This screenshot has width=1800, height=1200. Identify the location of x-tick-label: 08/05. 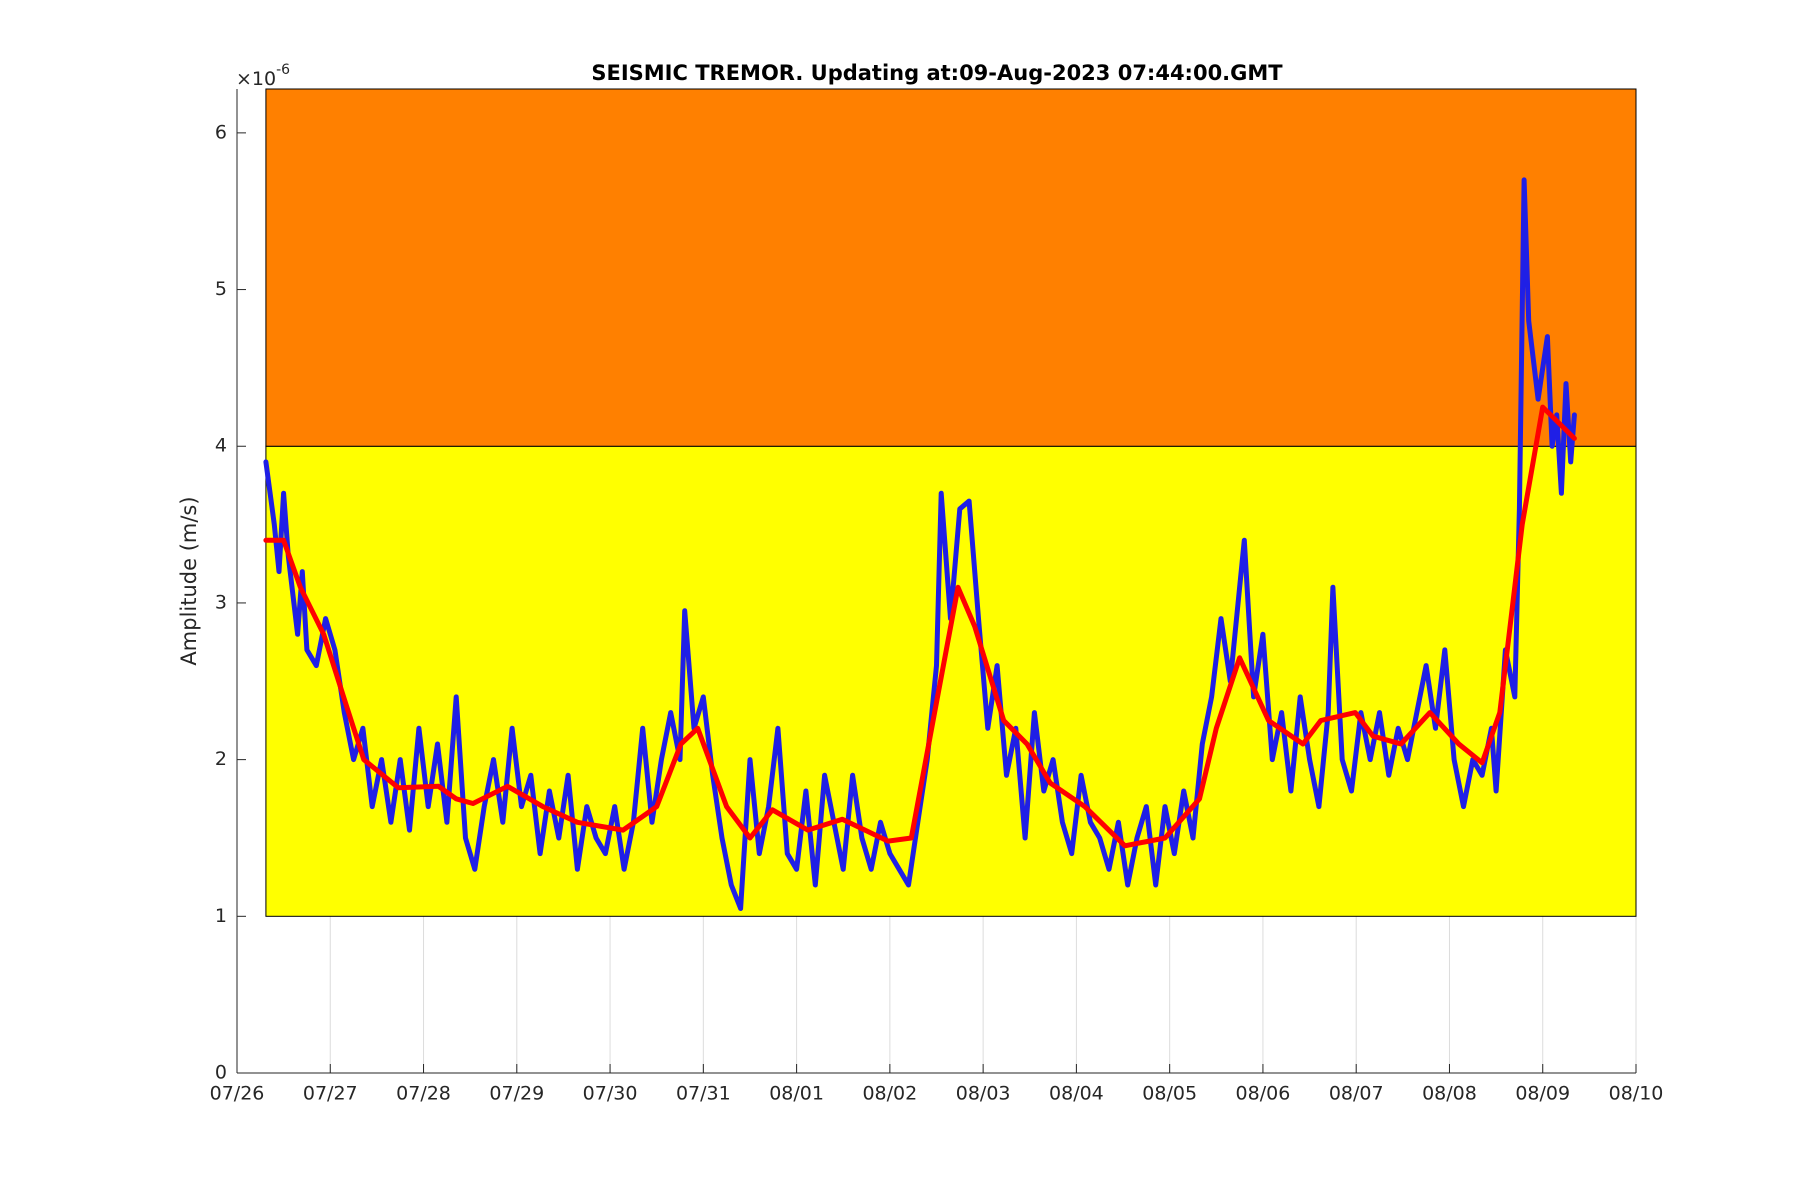
(1169, 1094).